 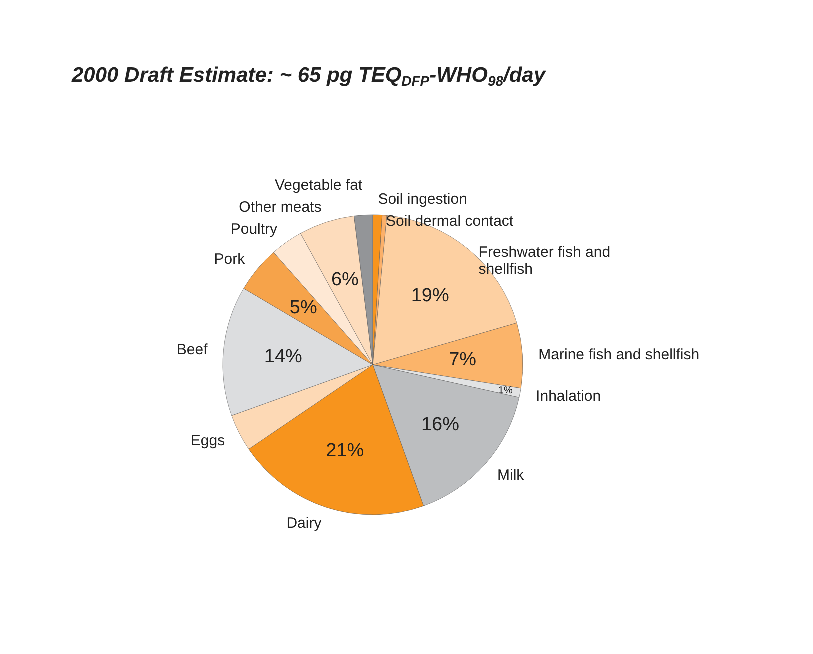 What do you see at coordinates (208, 441) in the screenshot?
I see `slice-label: Eggs` at bounding box center [208, 441].